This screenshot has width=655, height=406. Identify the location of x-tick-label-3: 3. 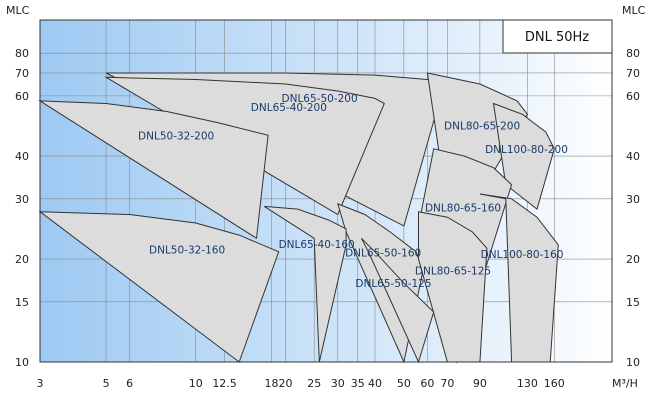
(40, 383).